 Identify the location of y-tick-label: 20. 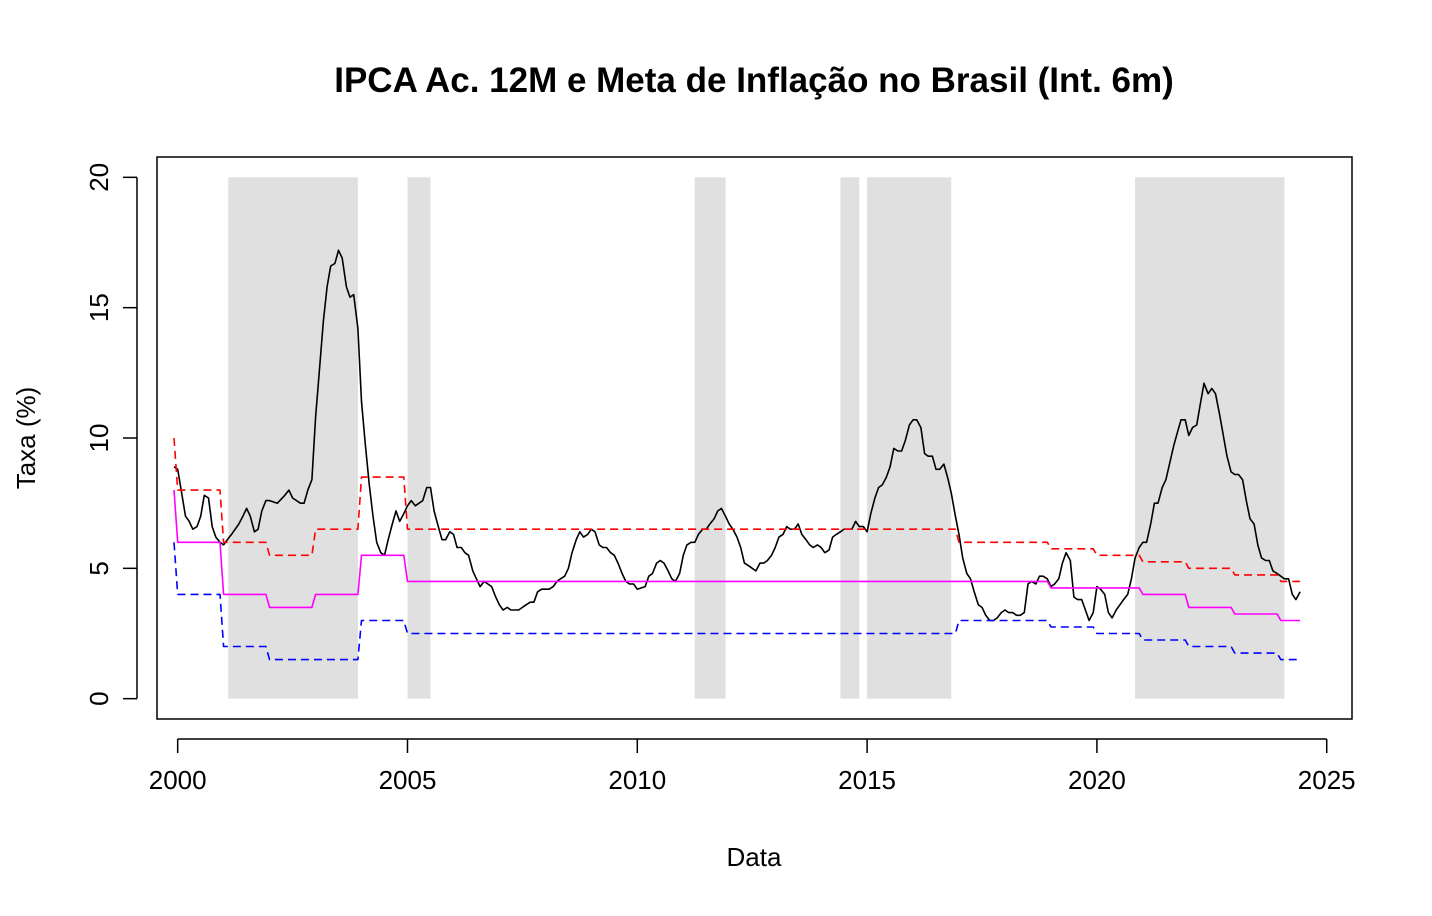
(99, 177).